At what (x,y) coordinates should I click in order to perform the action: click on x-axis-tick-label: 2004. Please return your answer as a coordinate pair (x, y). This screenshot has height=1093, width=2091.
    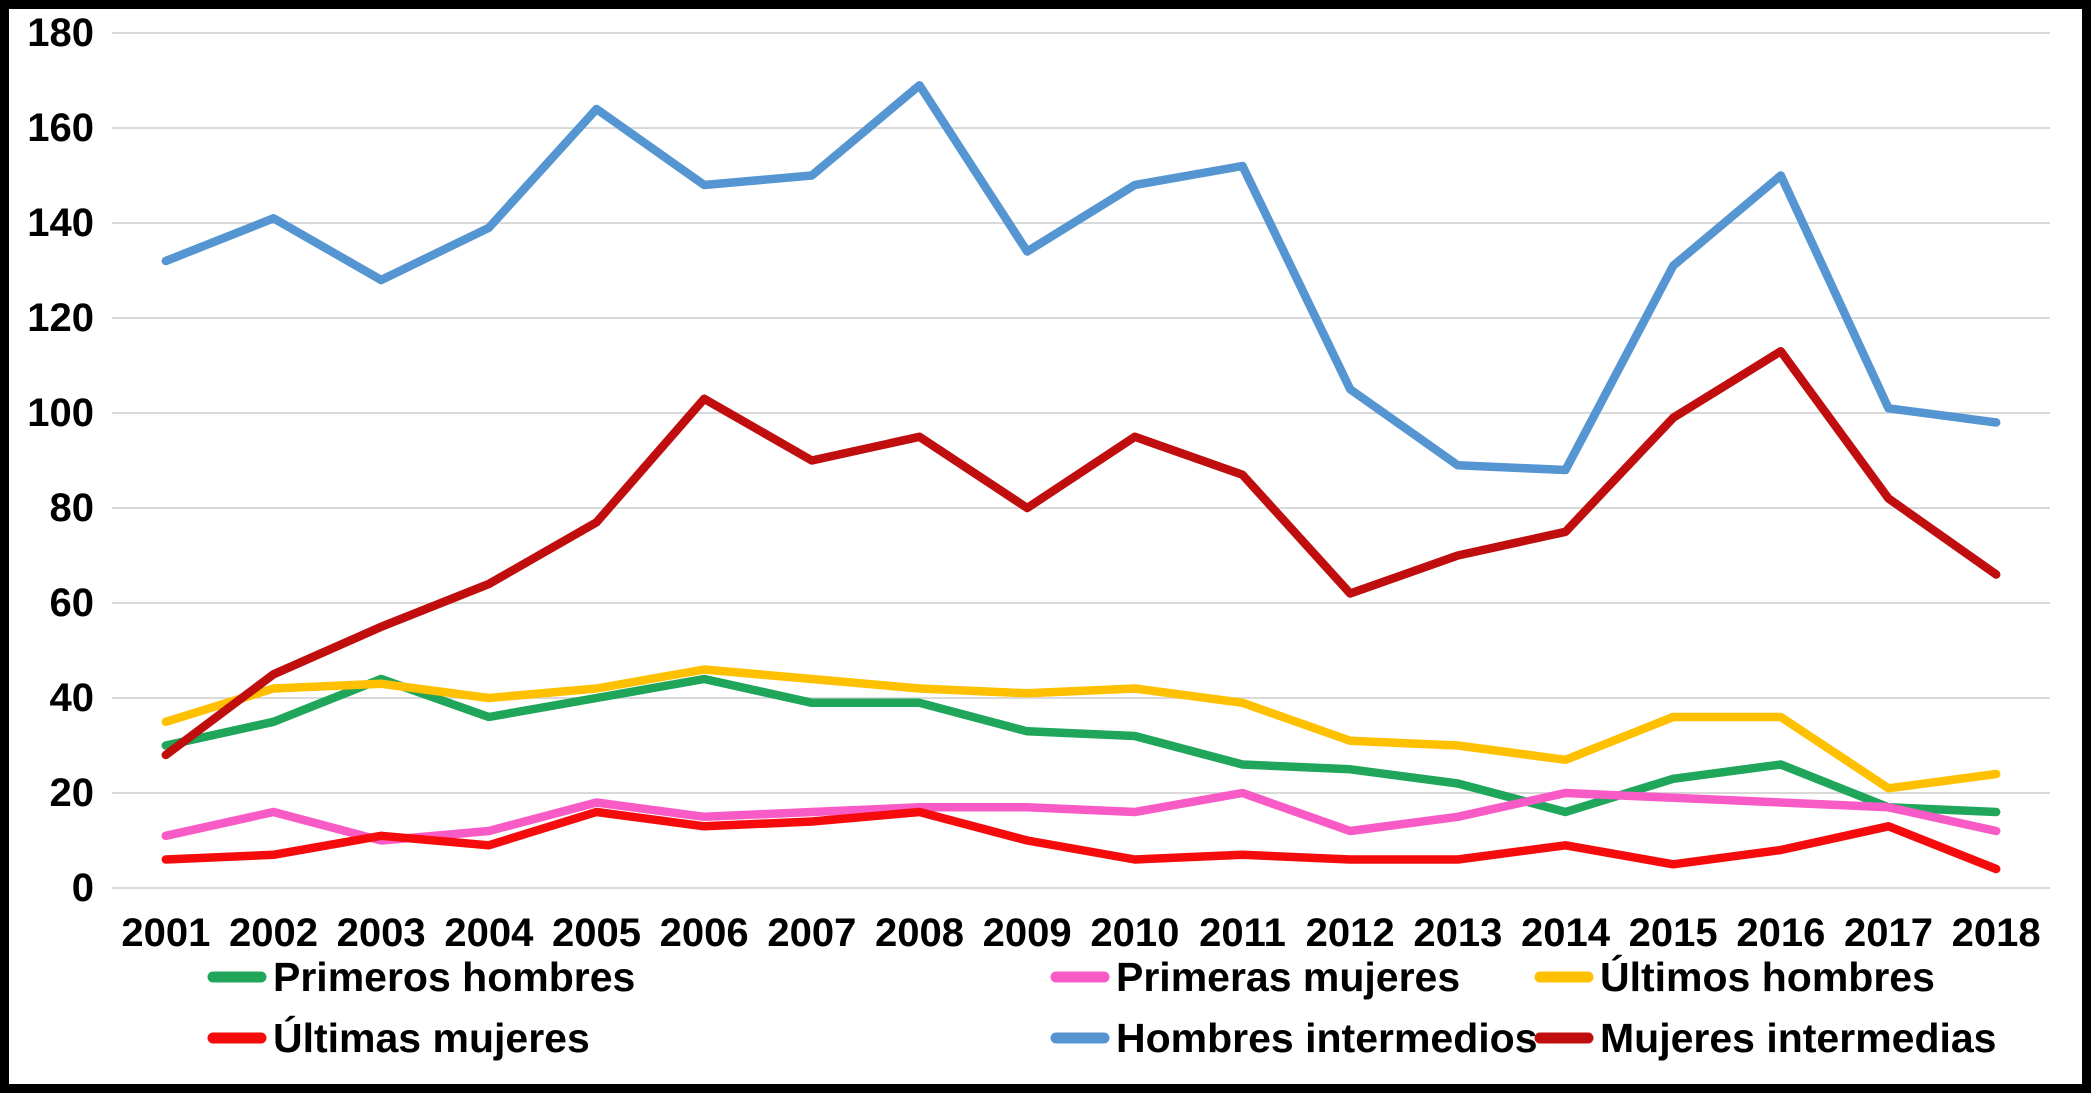
    Looking at the image, I should click on (489, 933).